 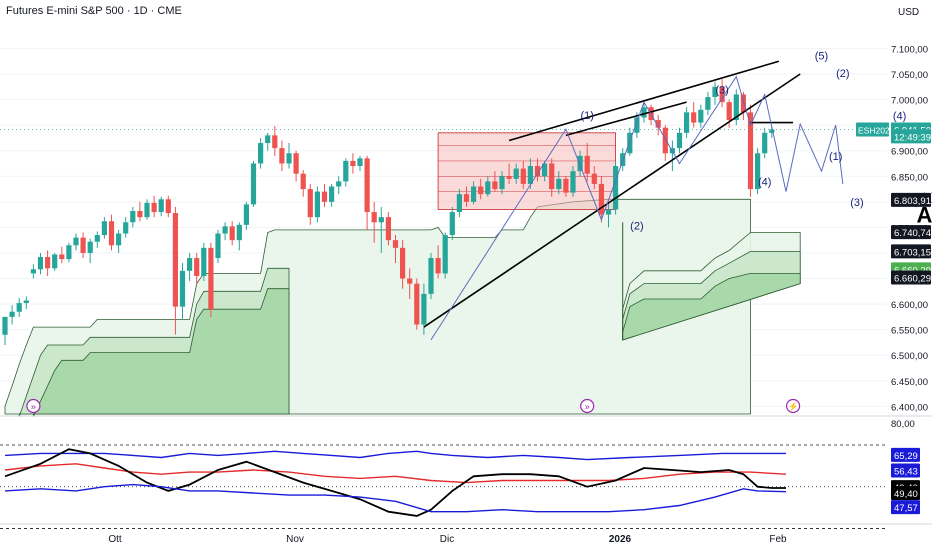 What do you see at coordinates (912, 233) in the screenshot?
I see `price-label: 6.740,74` at bounding box center [912, 233].